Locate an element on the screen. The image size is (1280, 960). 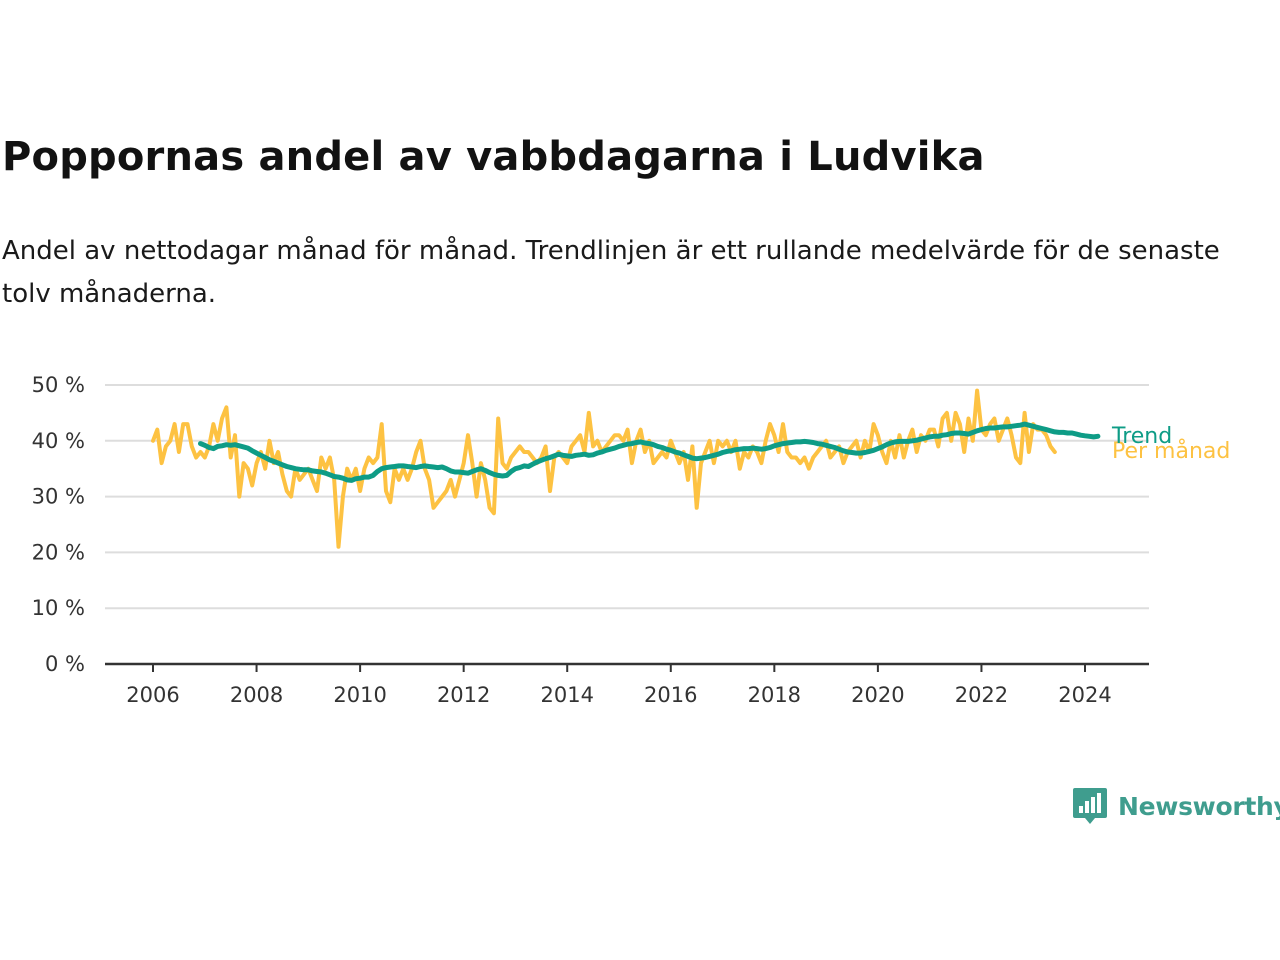
x-tick-label: 2006 is located at coordinates (152, 695).